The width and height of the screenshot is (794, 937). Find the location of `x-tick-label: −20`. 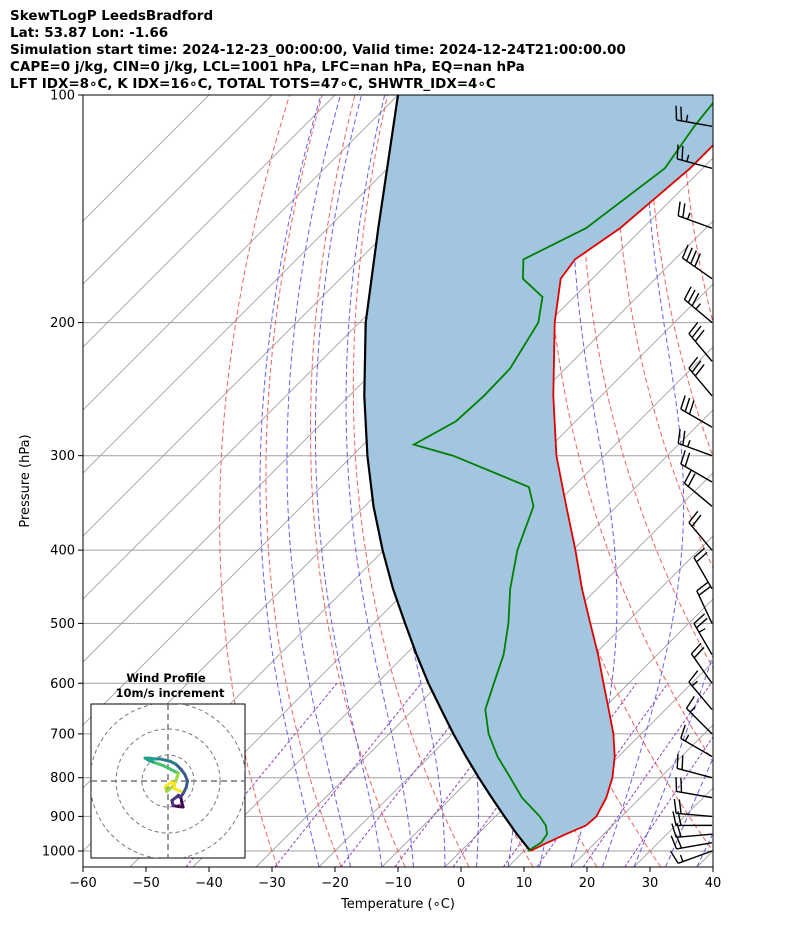

x-tick-label: −20 is located at coordinates (334, 883).